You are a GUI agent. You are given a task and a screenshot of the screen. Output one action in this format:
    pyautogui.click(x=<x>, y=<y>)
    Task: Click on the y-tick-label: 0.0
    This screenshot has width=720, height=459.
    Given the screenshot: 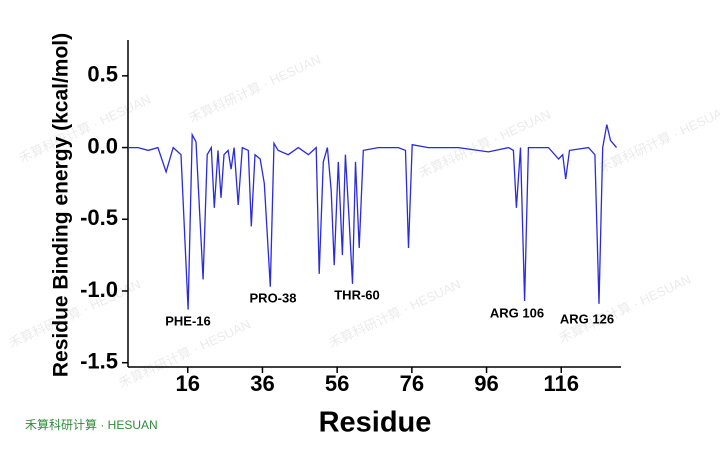 What is the action you would take?
    pyautogui.click(x=102, y=145)
    